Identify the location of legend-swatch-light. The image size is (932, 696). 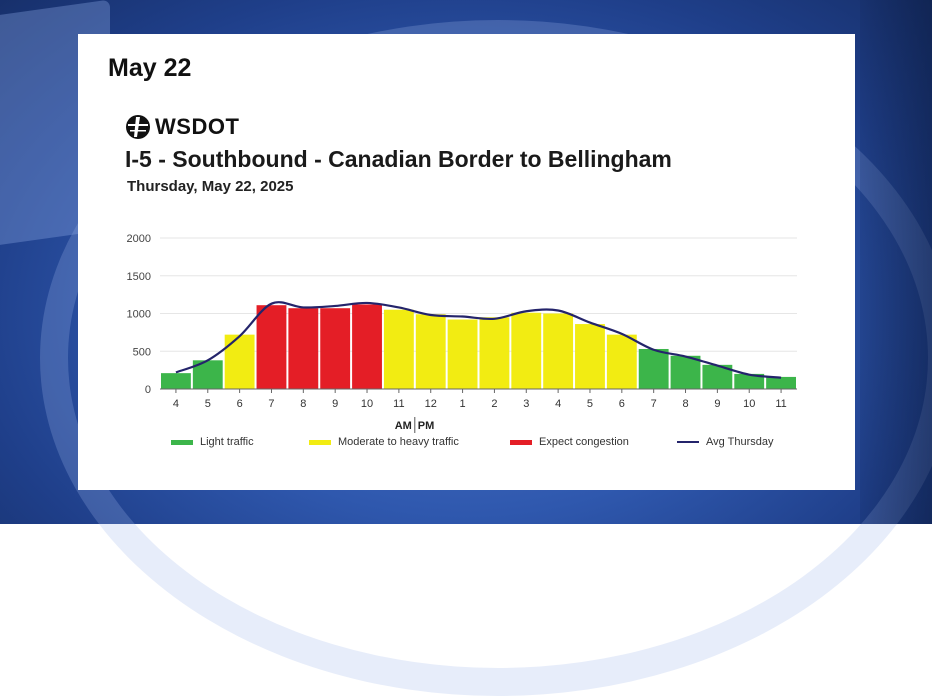
(182, 442).